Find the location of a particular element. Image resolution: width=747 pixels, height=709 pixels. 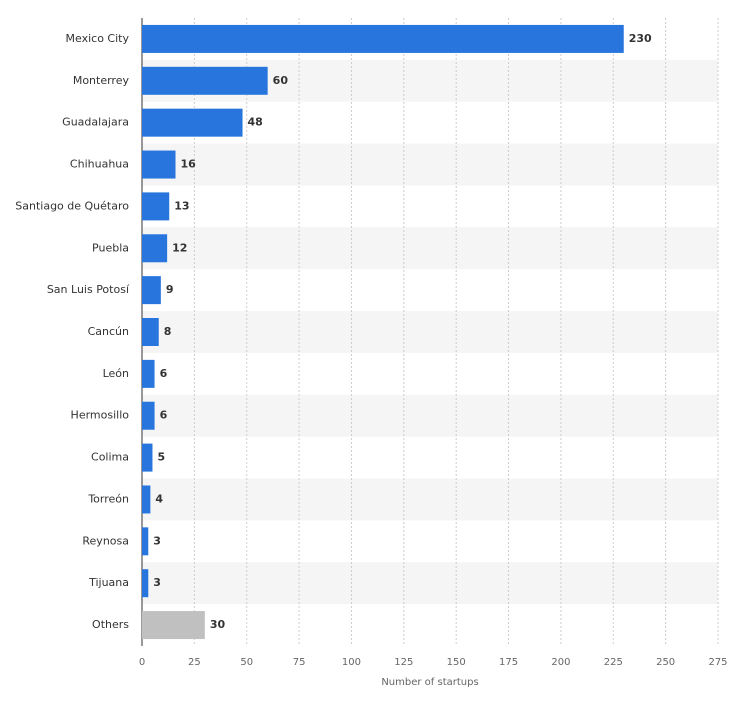

x-tick-label: 150 is located at coordinates (456, 662).